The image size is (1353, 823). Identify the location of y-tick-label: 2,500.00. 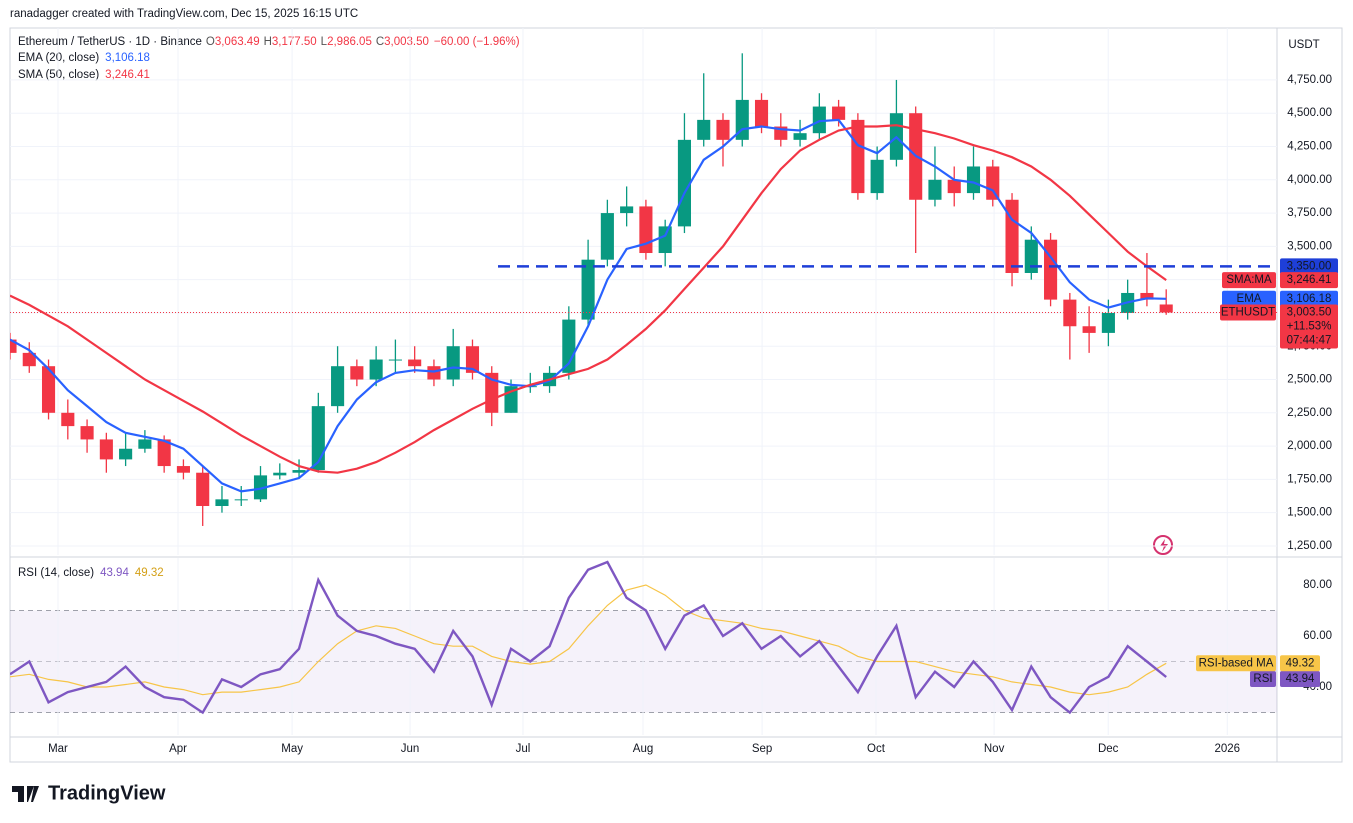
(1309, 380).